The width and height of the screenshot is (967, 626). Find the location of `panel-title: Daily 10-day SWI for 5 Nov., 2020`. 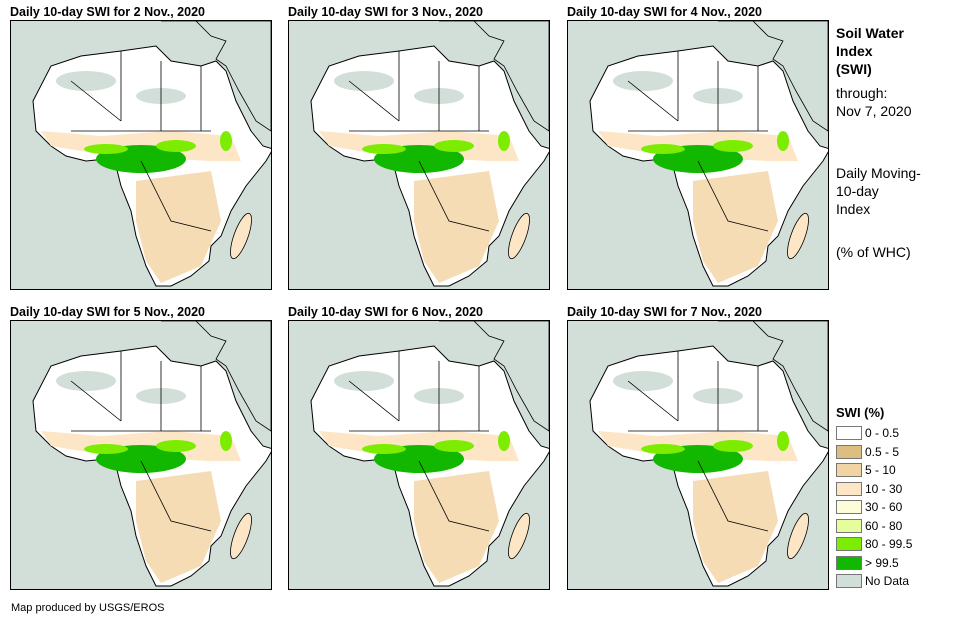

panel-title: Daily 10-day SWI for 5 Nov., 2020 is located at coordinates (107, 312).